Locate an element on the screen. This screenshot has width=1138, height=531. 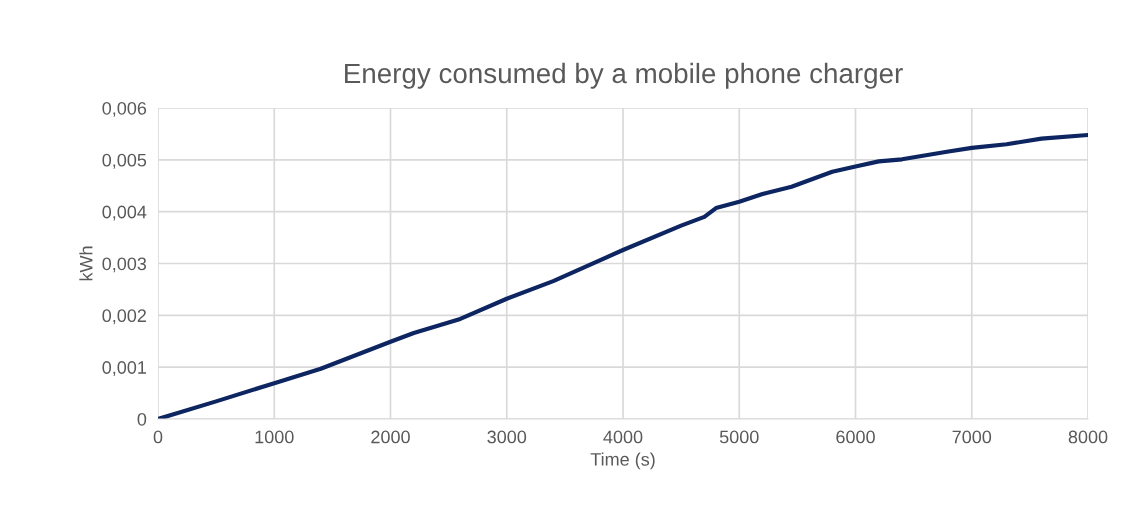
x-tick-label: 3000 is located at coordinates (507, 437).